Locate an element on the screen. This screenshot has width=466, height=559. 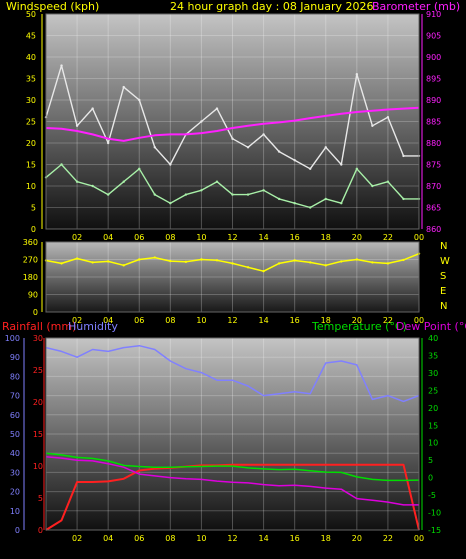
legend-temperature: Temperature (°C) is located at coordinates (359, 326).